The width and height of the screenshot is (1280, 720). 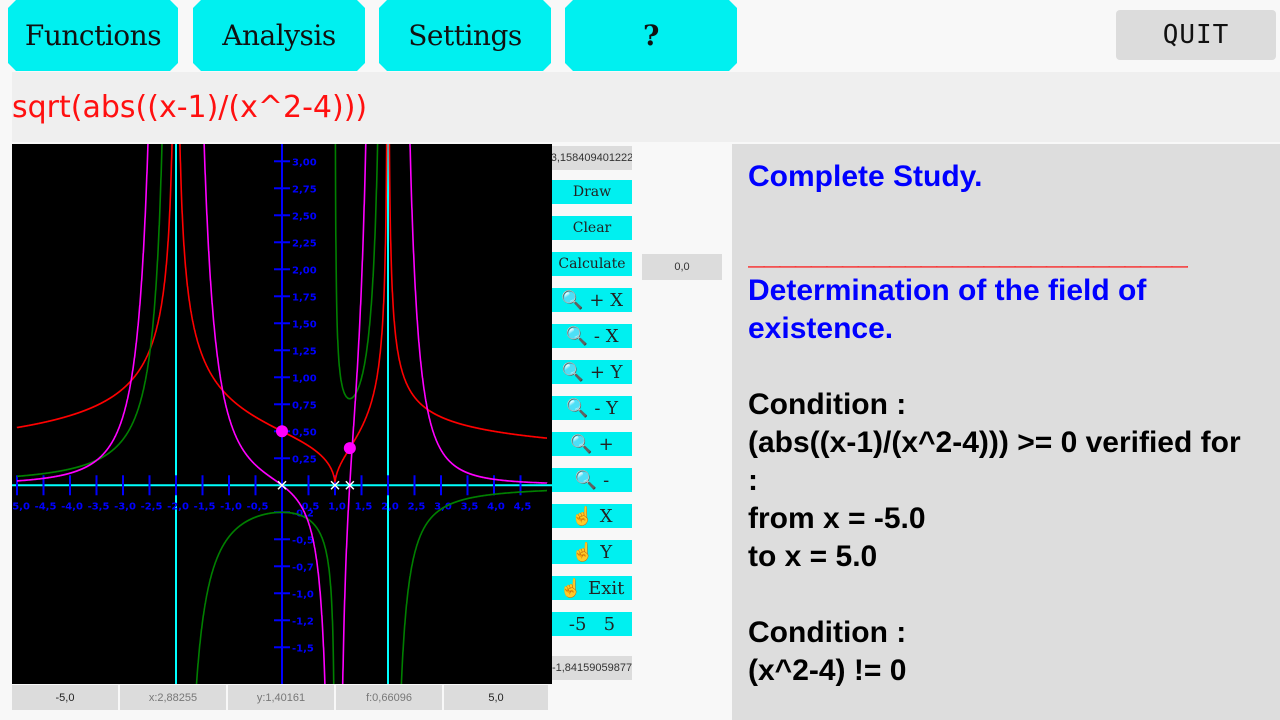 What do you see at coordinates (865, 176) in the screenshot?
I see `study-title: Complete Study.` at bounding box center [865, 176].